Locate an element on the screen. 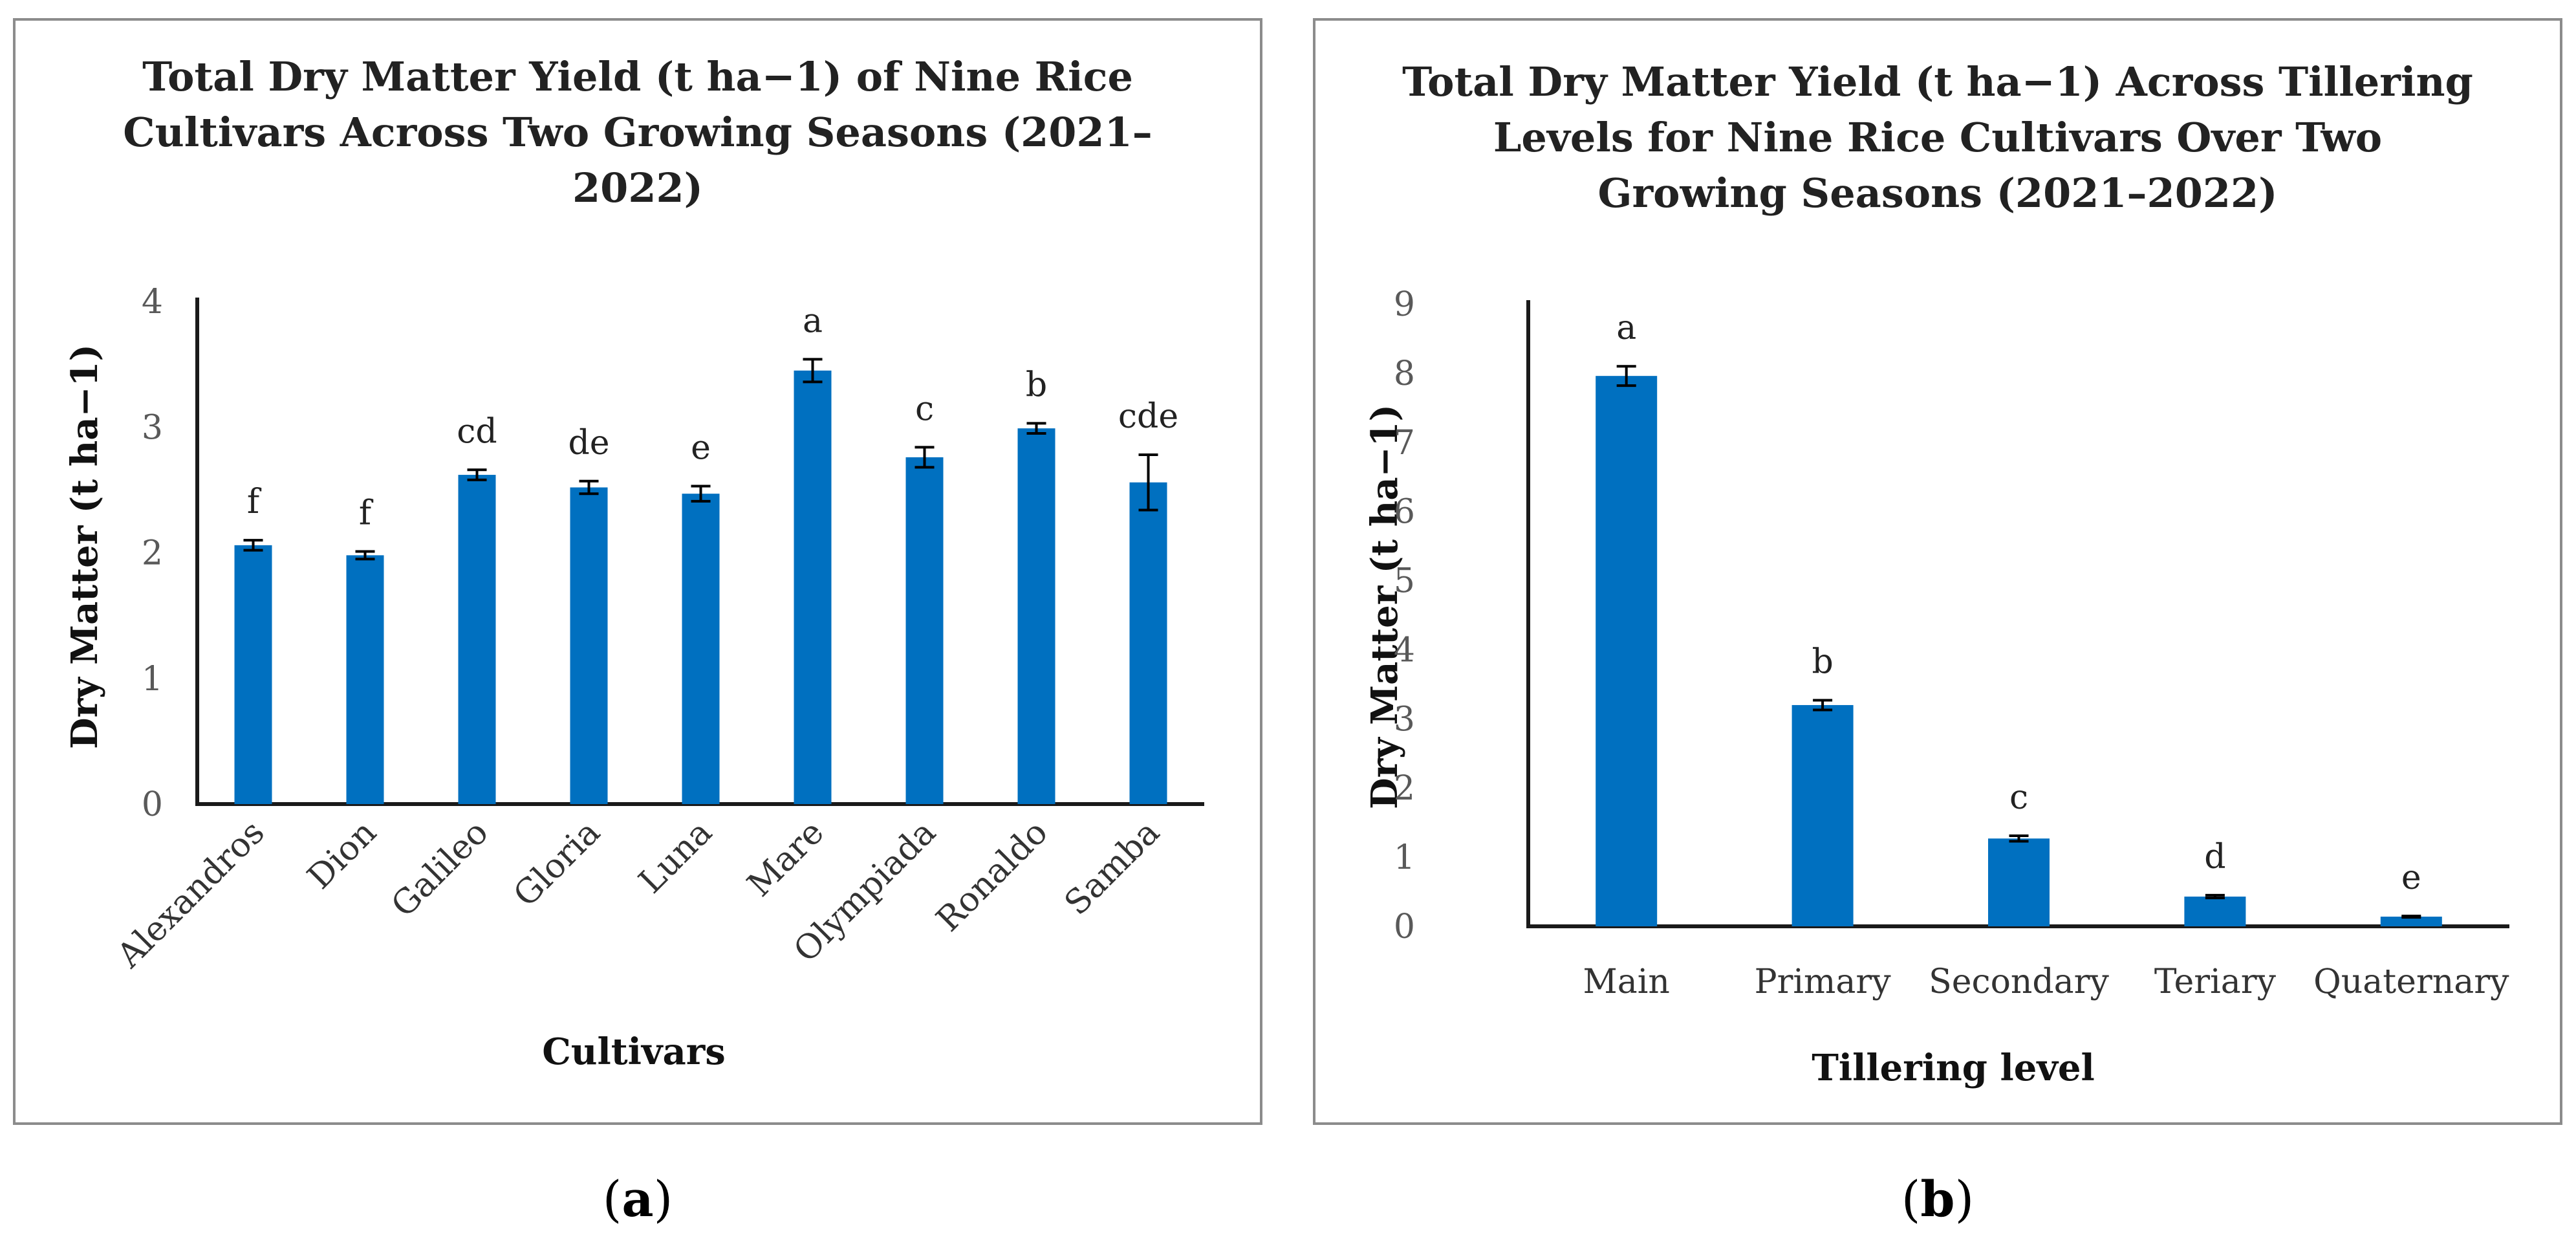 This screenshot has width=2576, height=1242. panel-b-significance-letter: d is located at coordinates (2214, 857).